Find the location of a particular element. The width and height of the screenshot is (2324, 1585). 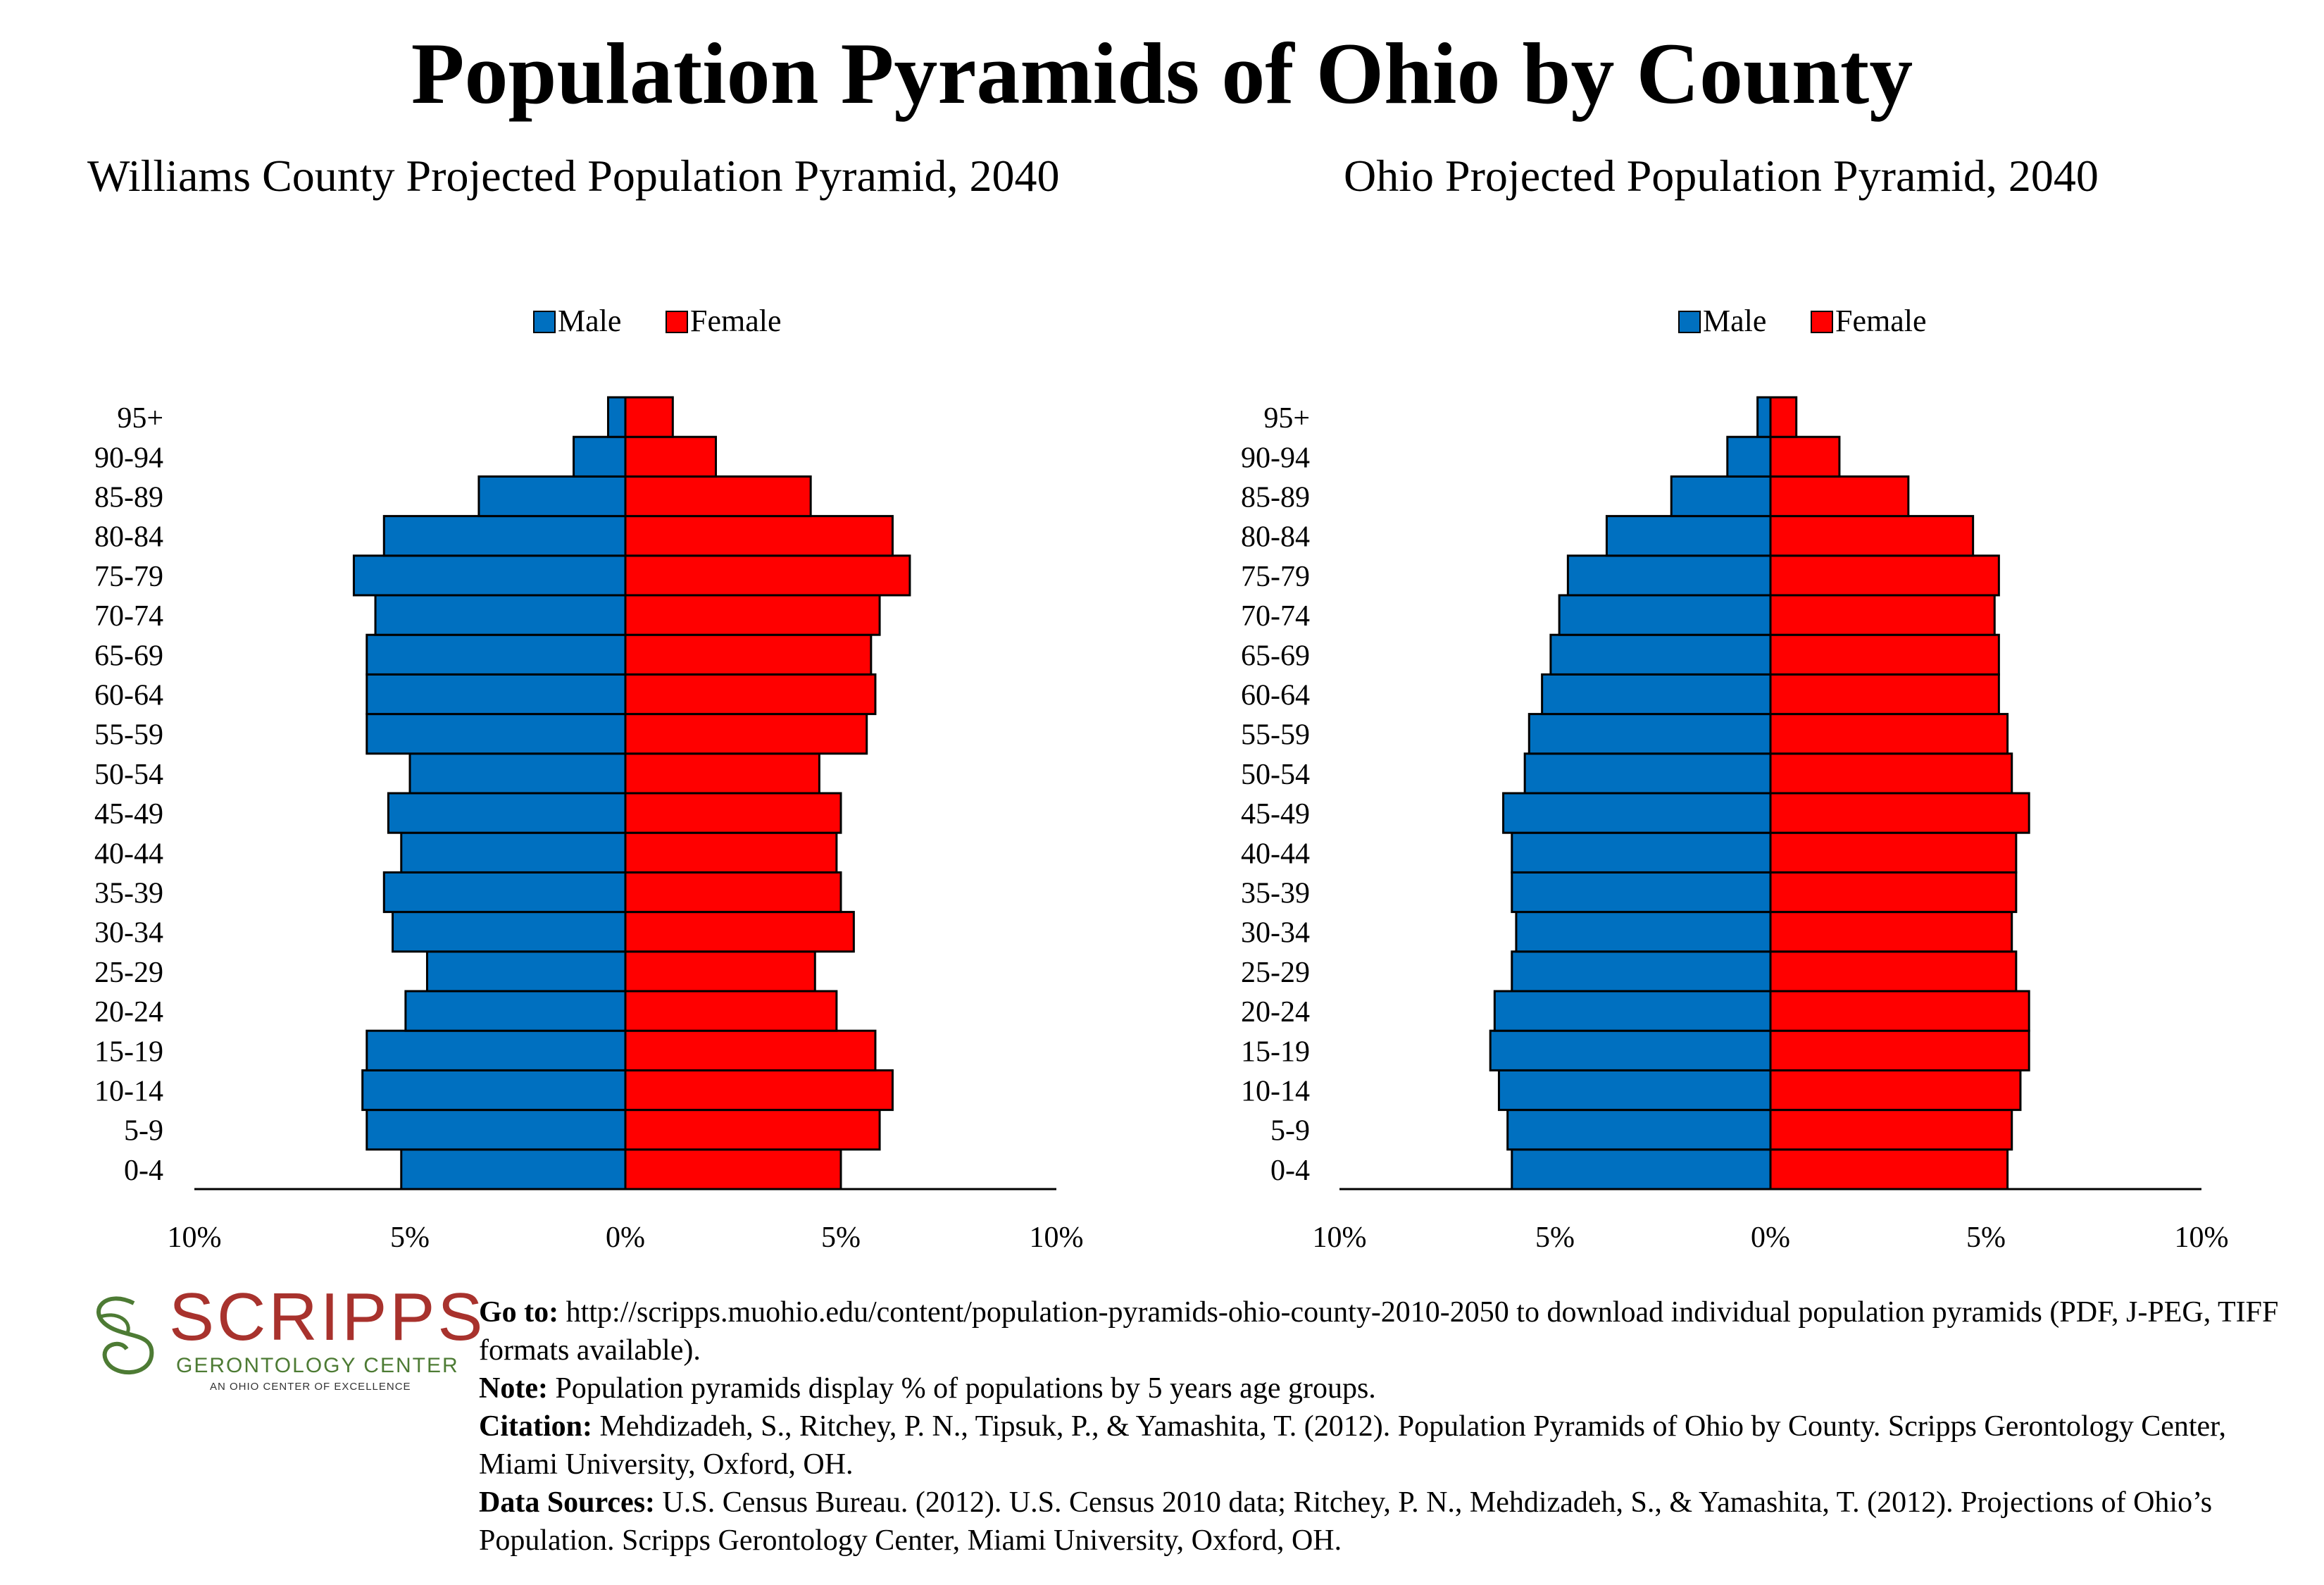

ohio-male-bar-95+ is located at coordinates (1764, 417).